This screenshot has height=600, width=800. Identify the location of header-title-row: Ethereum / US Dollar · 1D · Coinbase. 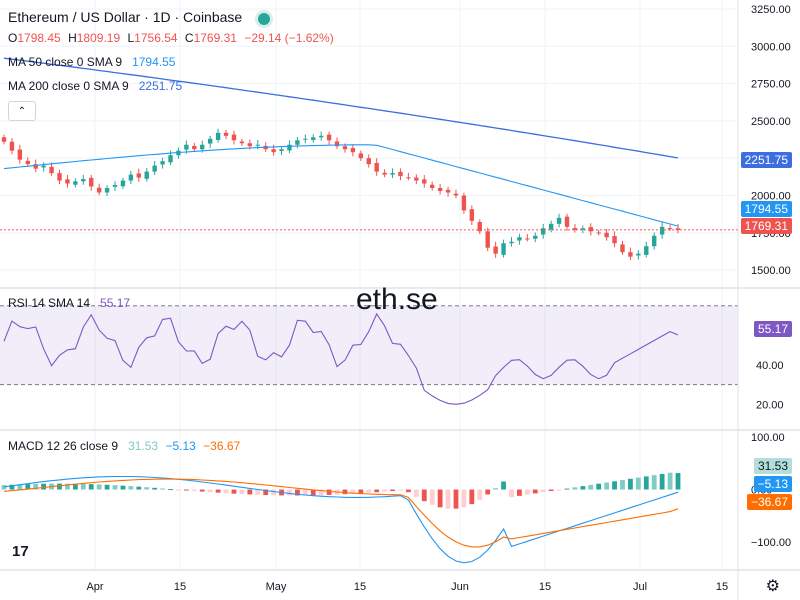
(141, 17).